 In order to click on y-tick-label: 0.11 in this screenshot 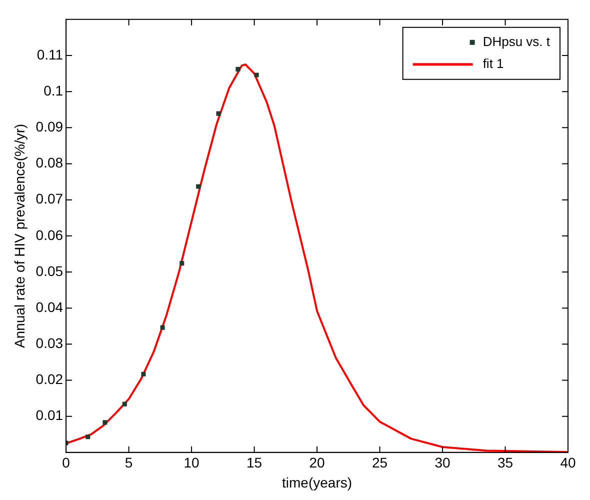, I will do `click(50, 54)`.